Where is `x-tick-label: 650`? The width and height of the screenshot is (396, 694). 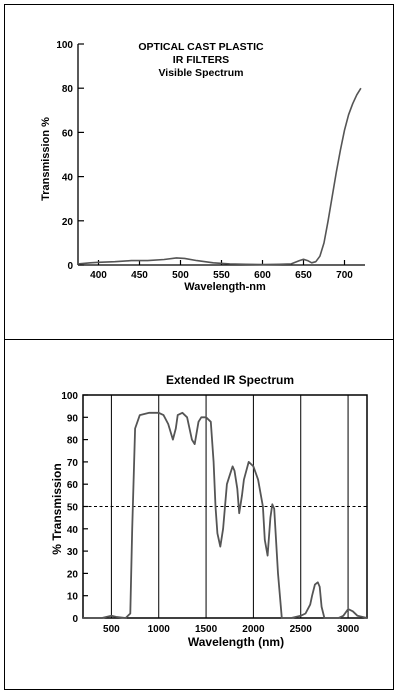
x-tick-label: 650 is located at coordinates (303, 275).